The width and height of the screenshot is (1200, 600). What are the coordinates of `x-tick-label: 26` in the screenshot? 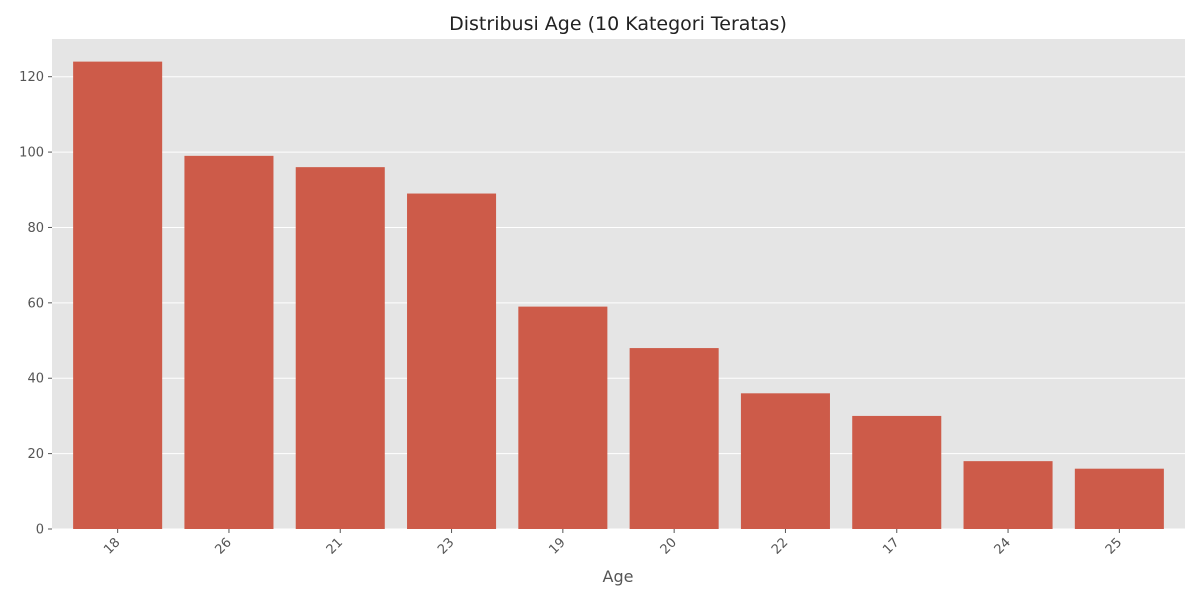 It's located at (223, 546).